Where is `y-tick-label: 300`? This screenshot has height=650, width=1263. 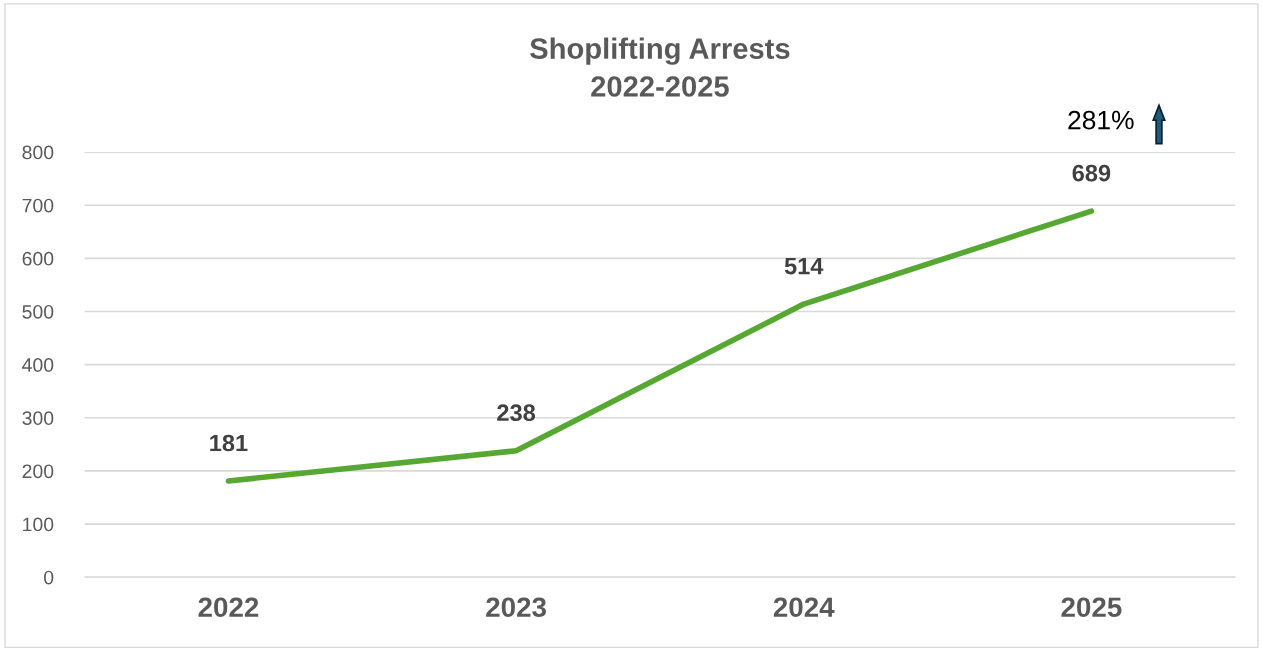
y-tick-label: 300 is located at coordinates (38, 418).